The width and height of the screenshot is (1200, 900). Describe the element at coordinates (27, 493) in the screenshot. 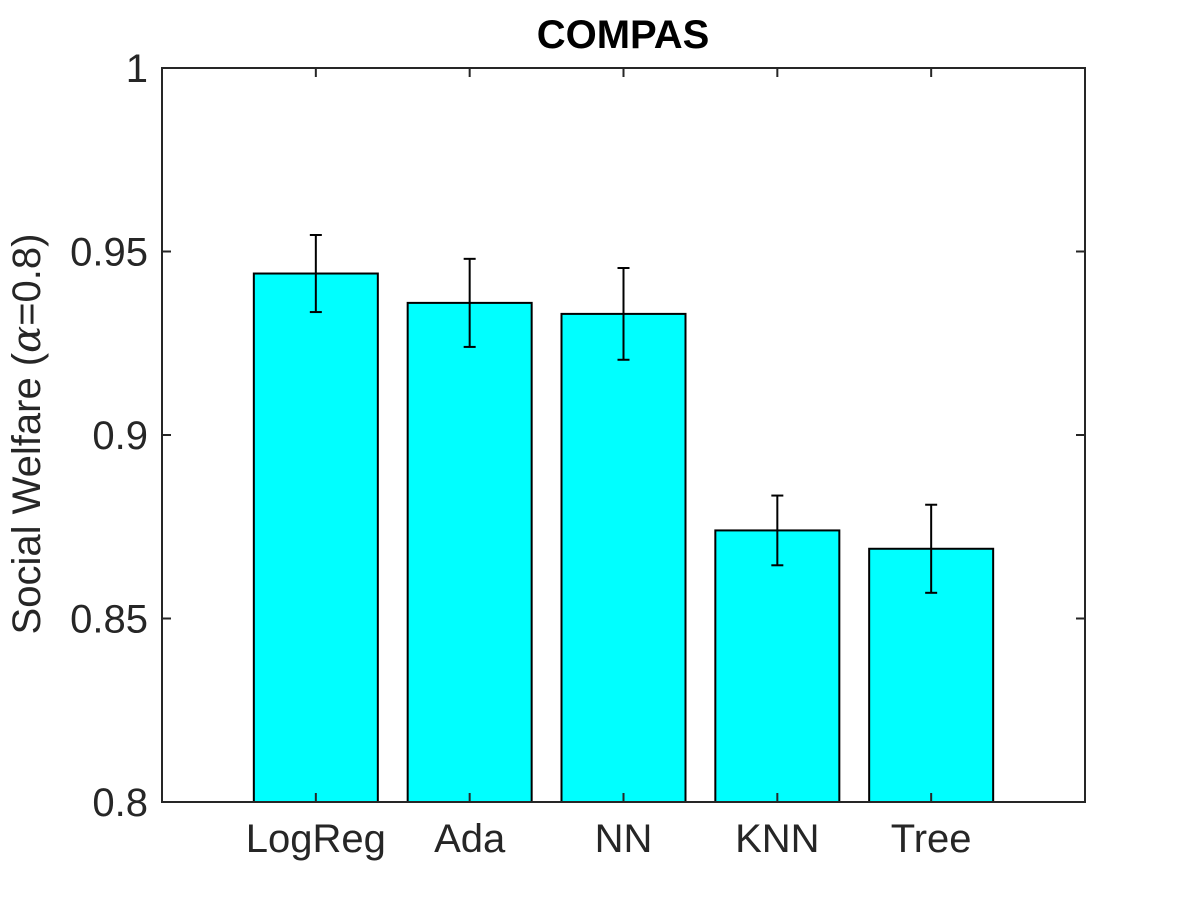

I see `y-axis-label-prefix: Social Welfare (` at that location.